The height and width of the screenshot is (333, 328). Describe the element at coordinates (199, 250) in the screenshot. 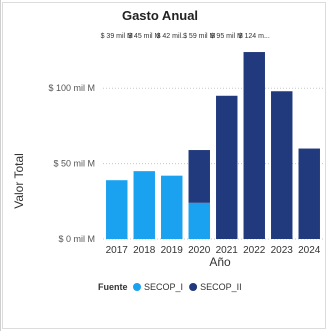

I see `x-tick-label: 2020` at that location.